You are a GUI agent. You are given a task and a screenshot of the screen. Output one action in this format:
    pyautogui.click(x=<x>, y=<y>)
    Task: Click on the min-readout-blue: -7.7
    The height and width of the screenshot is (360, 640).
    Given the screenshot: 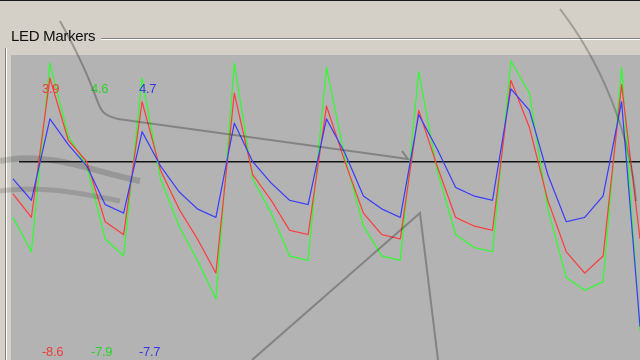 What is the action you would take?
    pyautogui.click(x=150, y=351)
    